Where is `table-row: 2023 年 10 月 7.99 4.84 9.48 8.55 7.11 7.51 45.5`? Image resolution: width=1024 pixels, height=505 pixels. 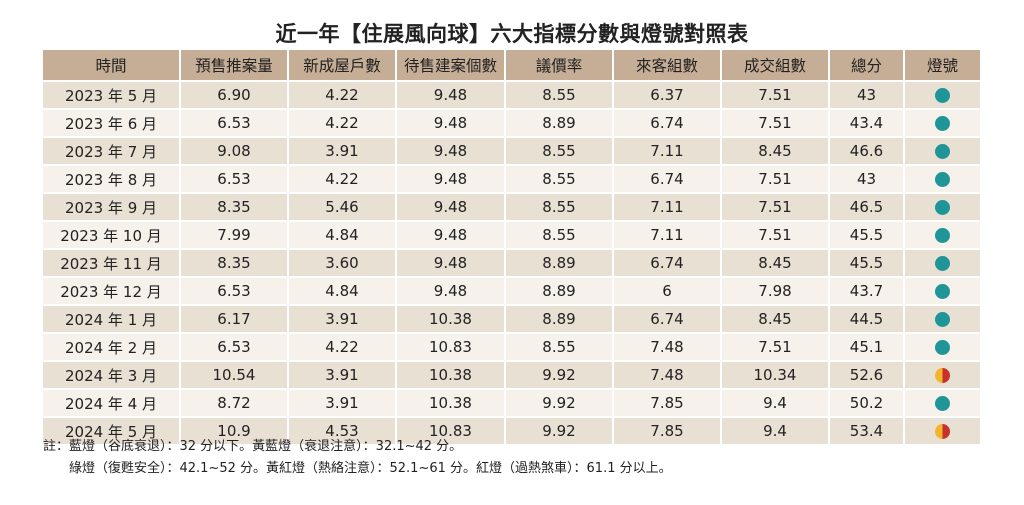 table-row: 2023 年 10 月 7.99 4.84 9.48 8.55 7.11 7.51 45.5 is located at coordinates (511, 236).